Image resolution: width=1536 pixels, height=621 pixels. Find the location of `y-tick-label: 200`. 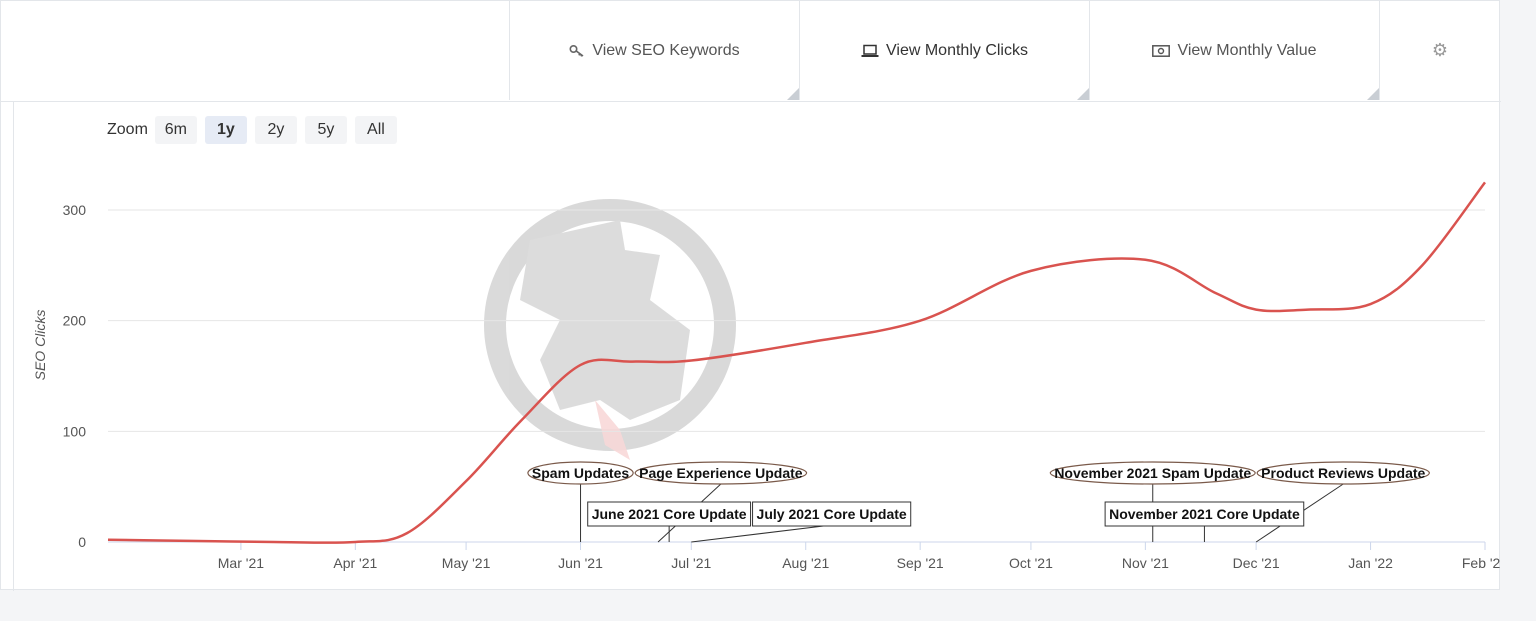

y-tick-label: 200 is located at coordinates (75, 321).